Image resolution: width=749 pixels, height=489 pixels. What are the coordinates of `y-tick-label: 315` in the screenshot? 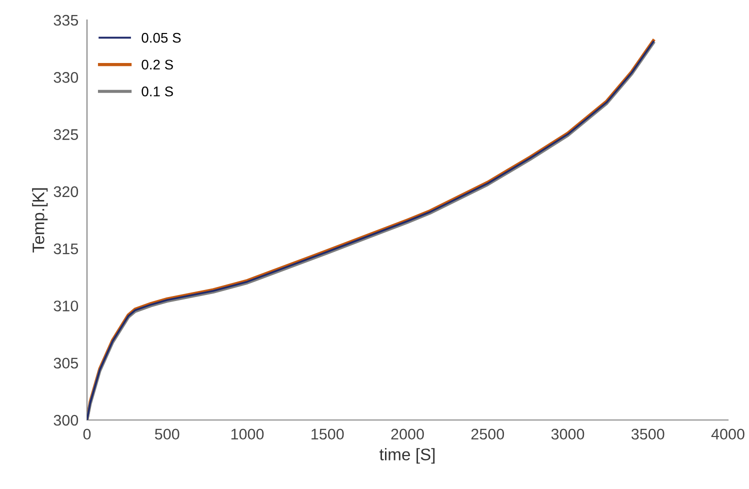 It's located at (66, 248).